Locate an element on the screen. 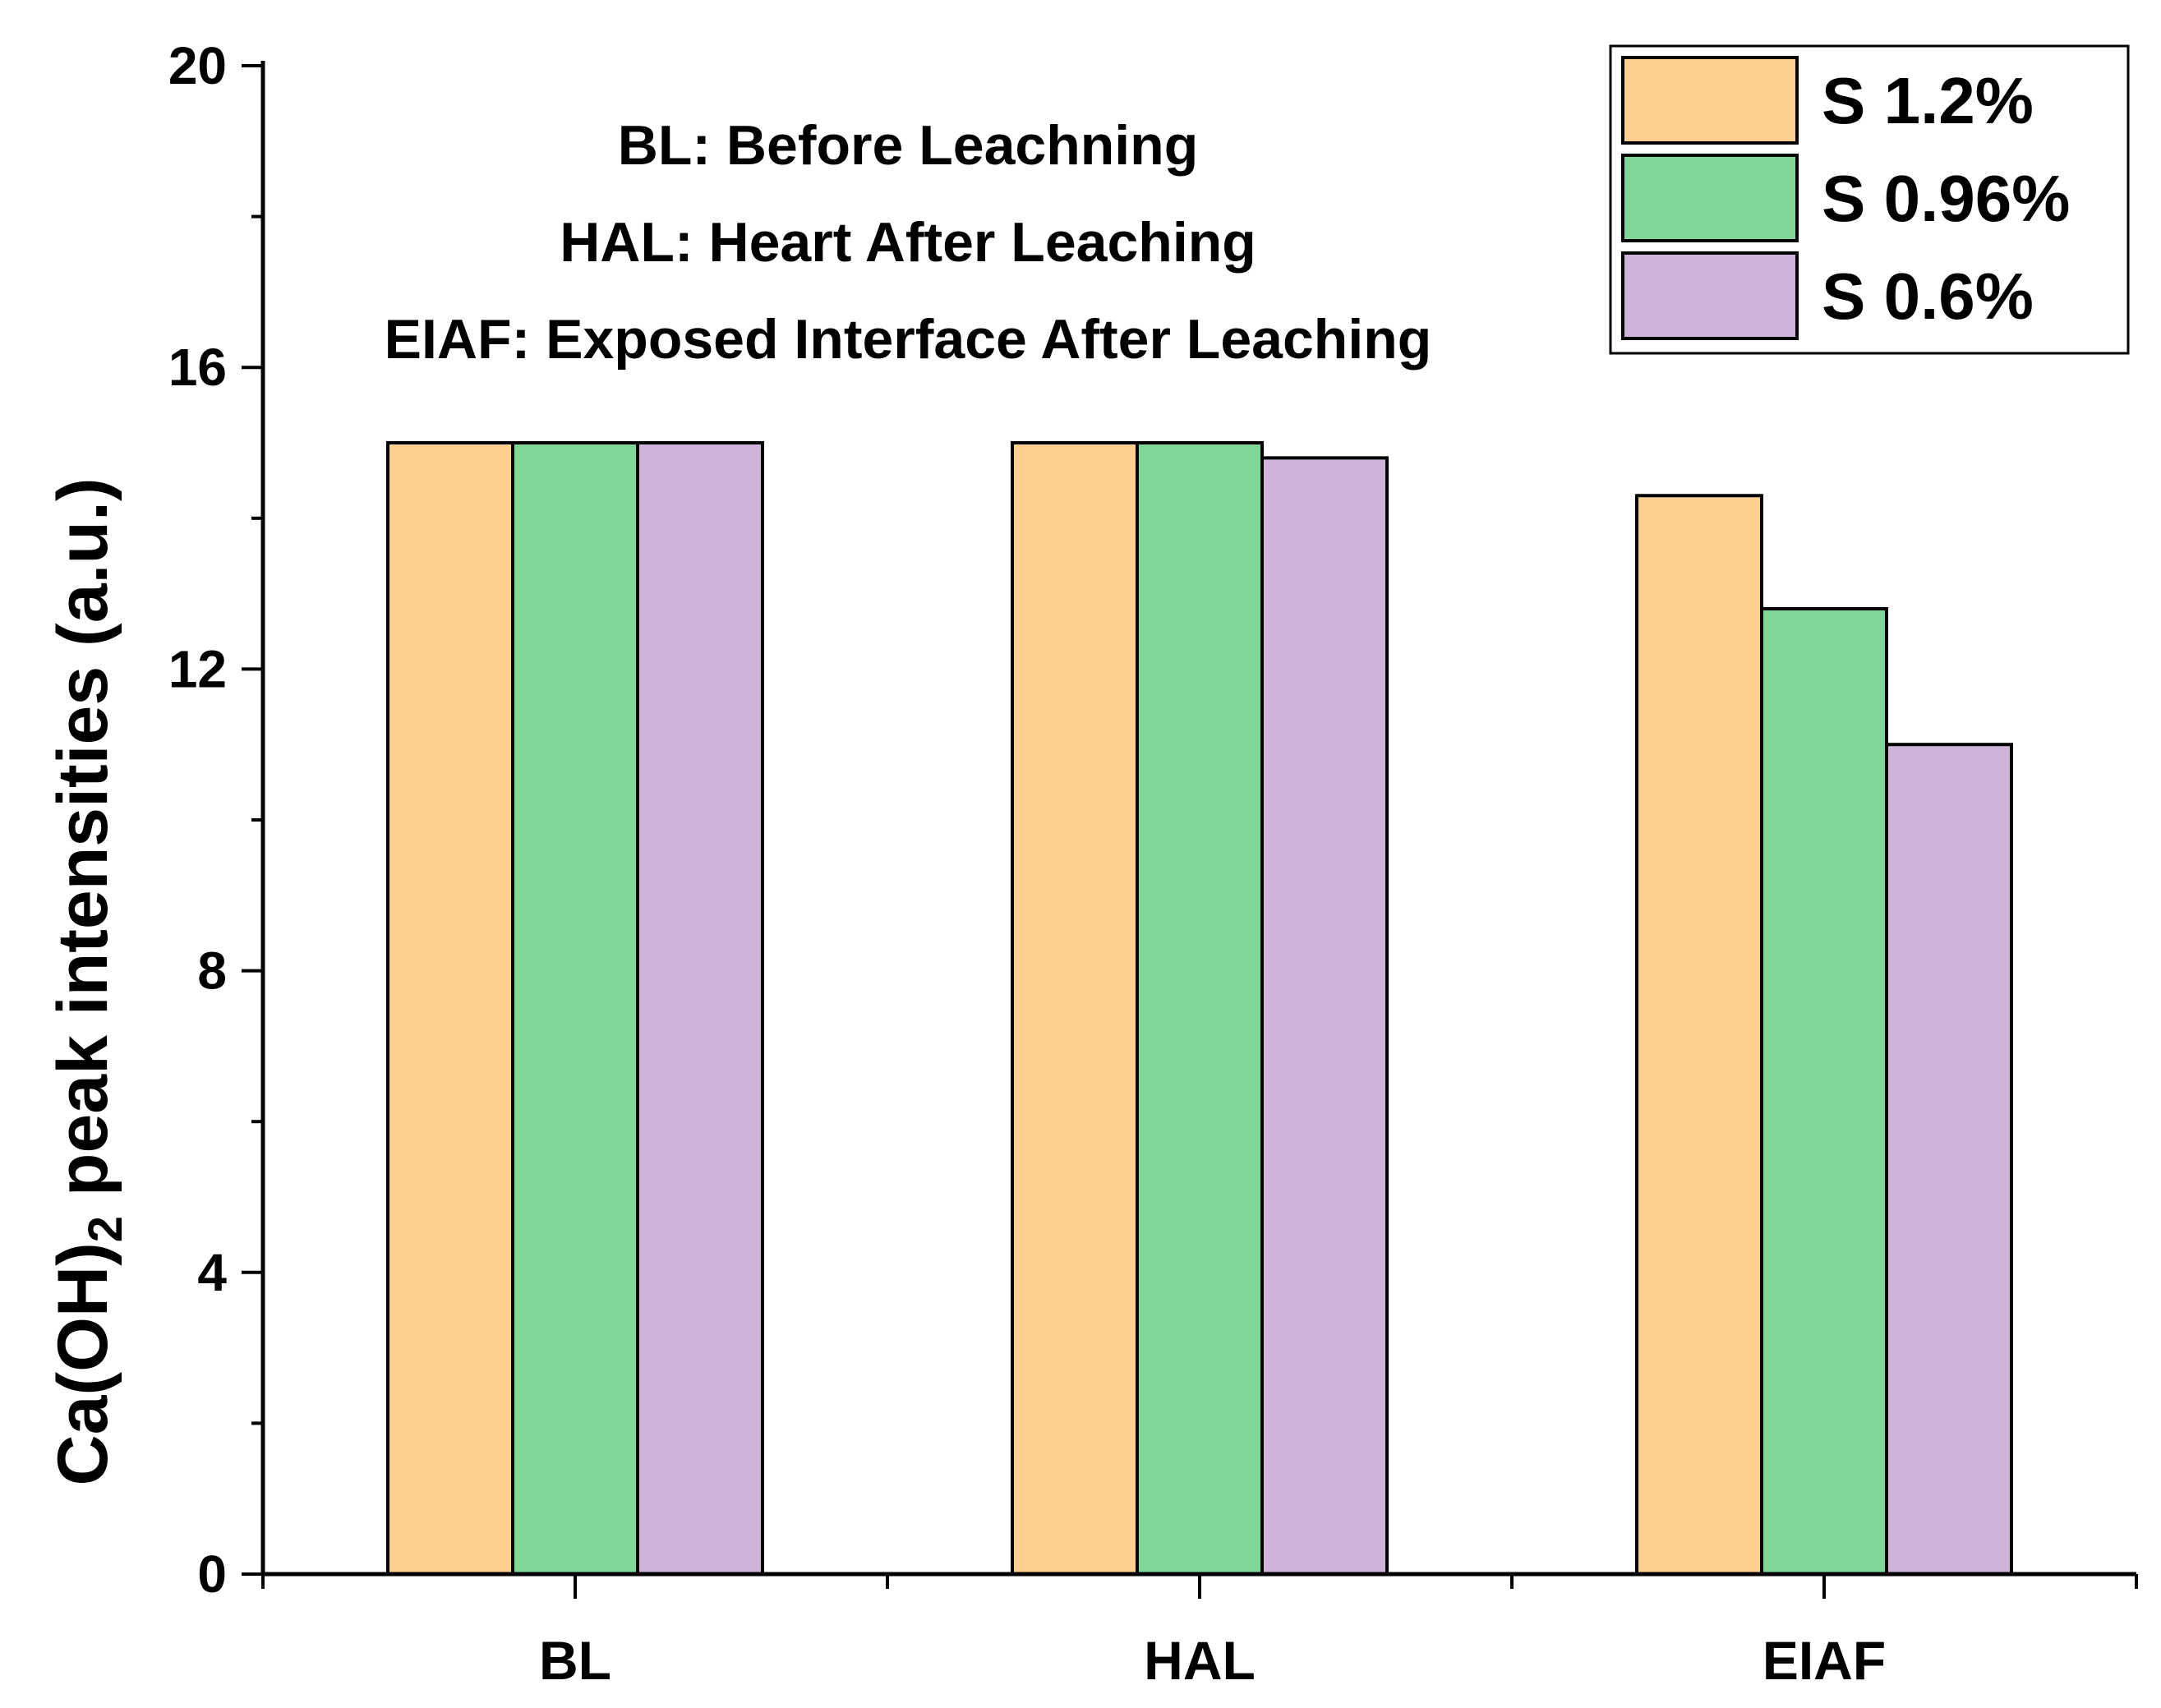  annotation-bl: BL: Before Leachning is located at coordinates (908, 145).